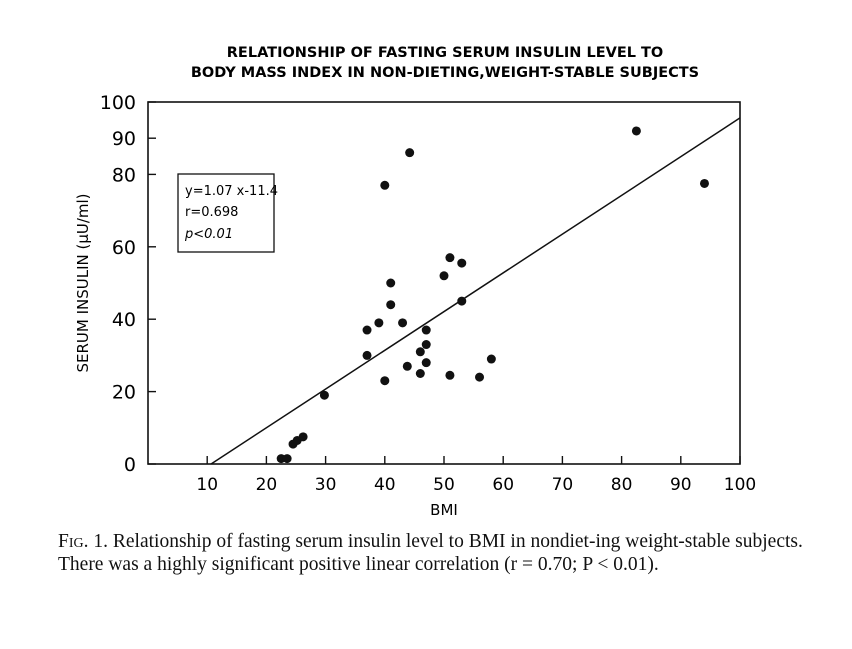  I want to click on y-axis-ticks: 0 20 40 60 80 90 100, so click(128, 284).